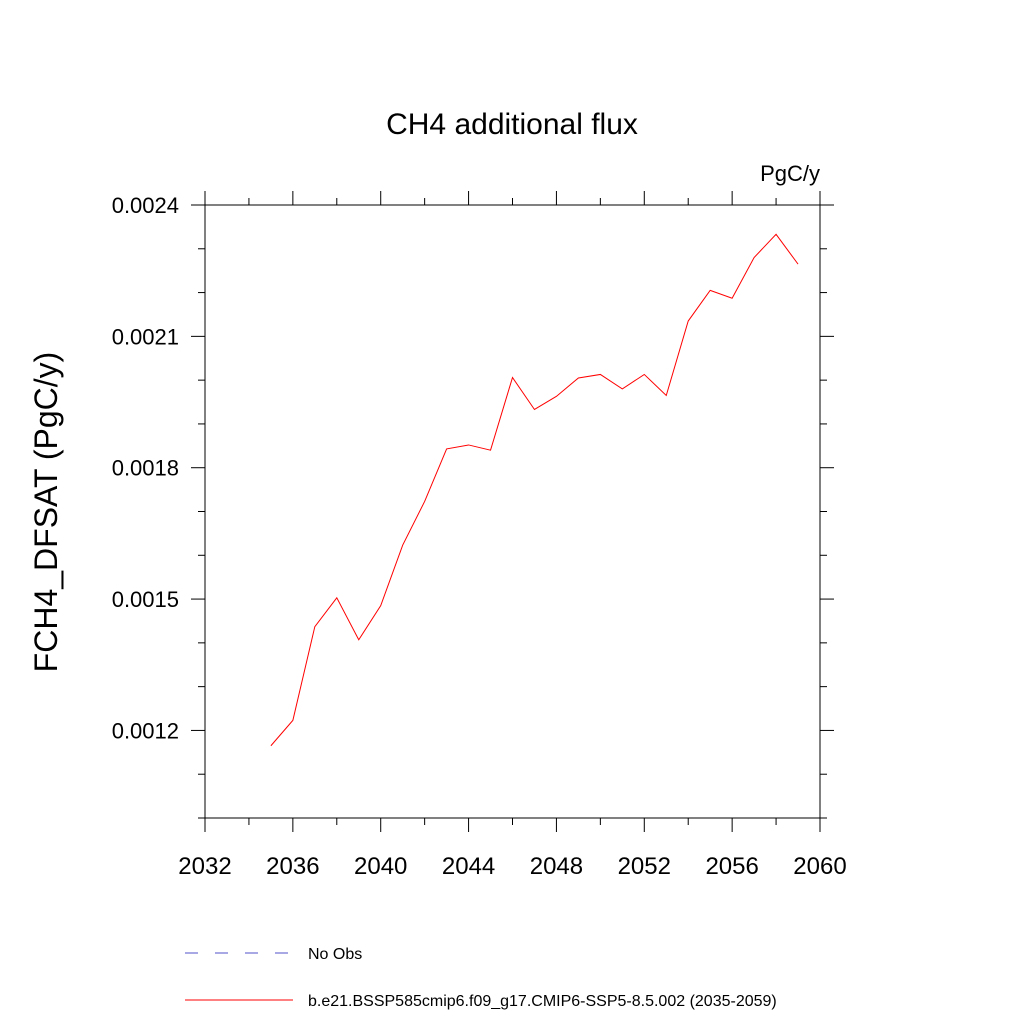 Image resolution: width=1024 pixels, height=1024 pixels. I want to click on y-axis-label: FCH4_DFSAT (PgC/y), so click(46, 512).